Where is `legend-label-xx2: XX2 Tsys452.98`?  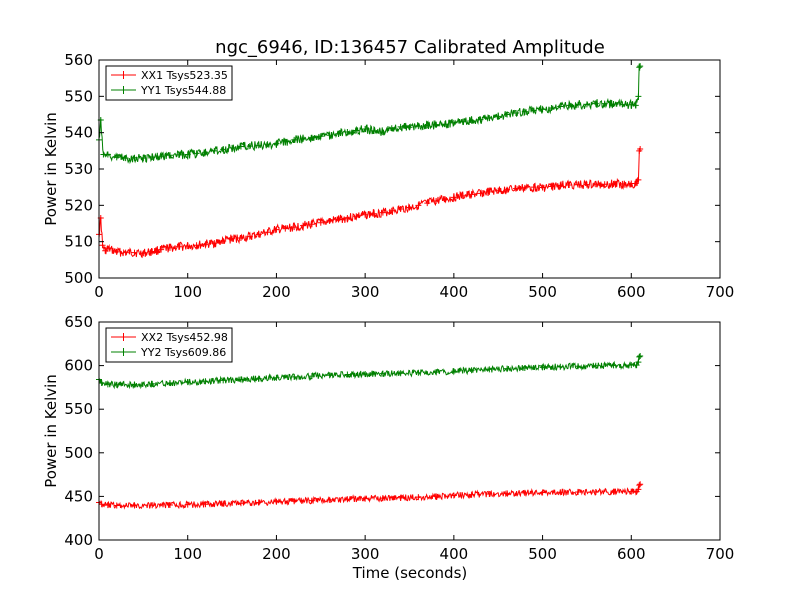
legend-label-xx2: XX2 Tsys452.98 is located at coordinates (184, 337).